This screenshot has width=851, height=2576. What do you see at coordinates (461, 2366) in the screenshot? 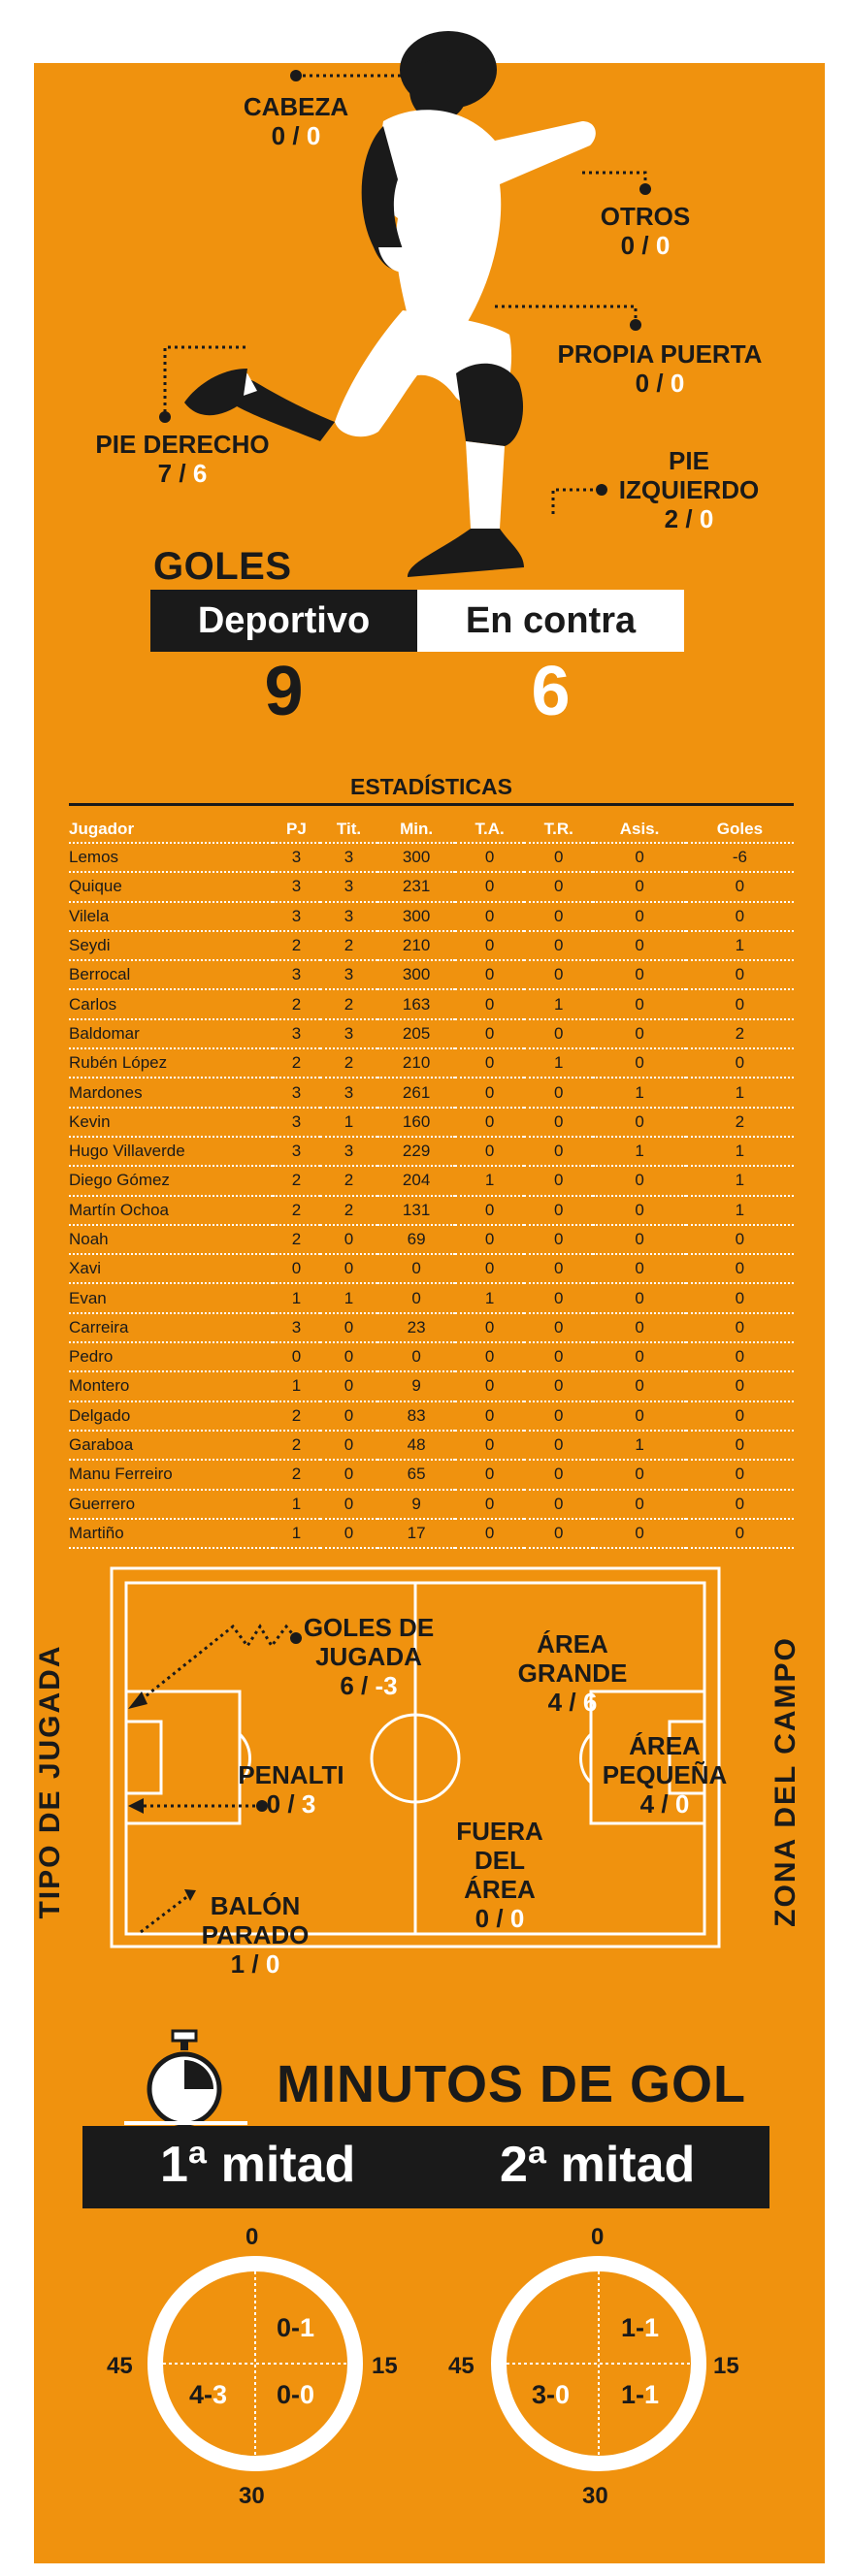
I see `second-dial-left: 45` at bounding box center [461, 2366].